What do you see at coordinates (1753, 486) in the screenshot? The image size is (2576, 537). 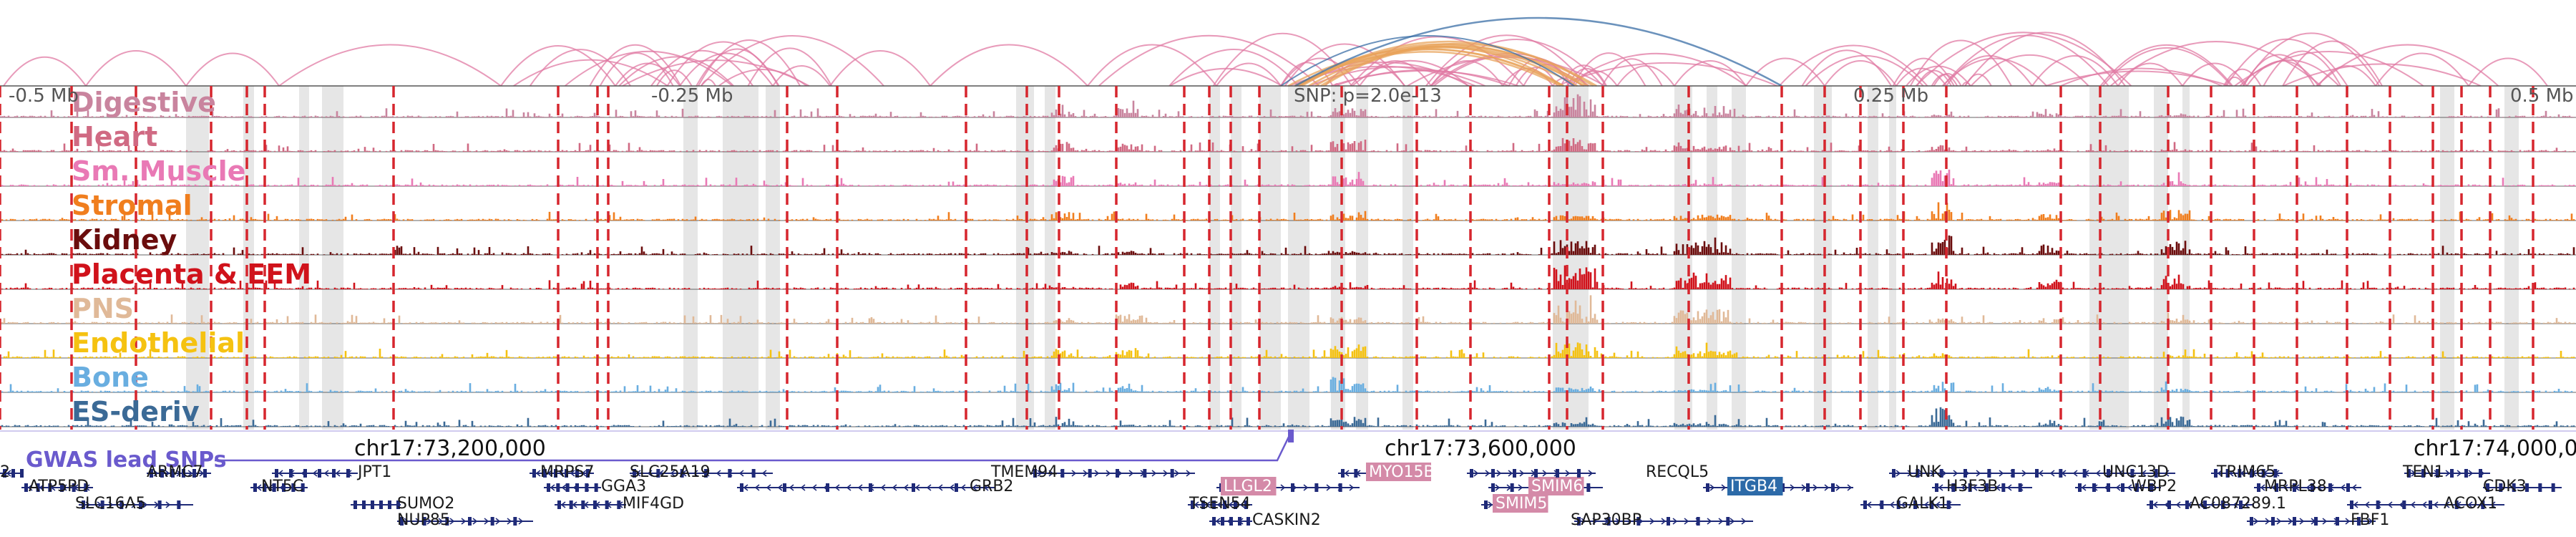 I see `gene-label: ITGB4` at bounding box center [1753, 486].